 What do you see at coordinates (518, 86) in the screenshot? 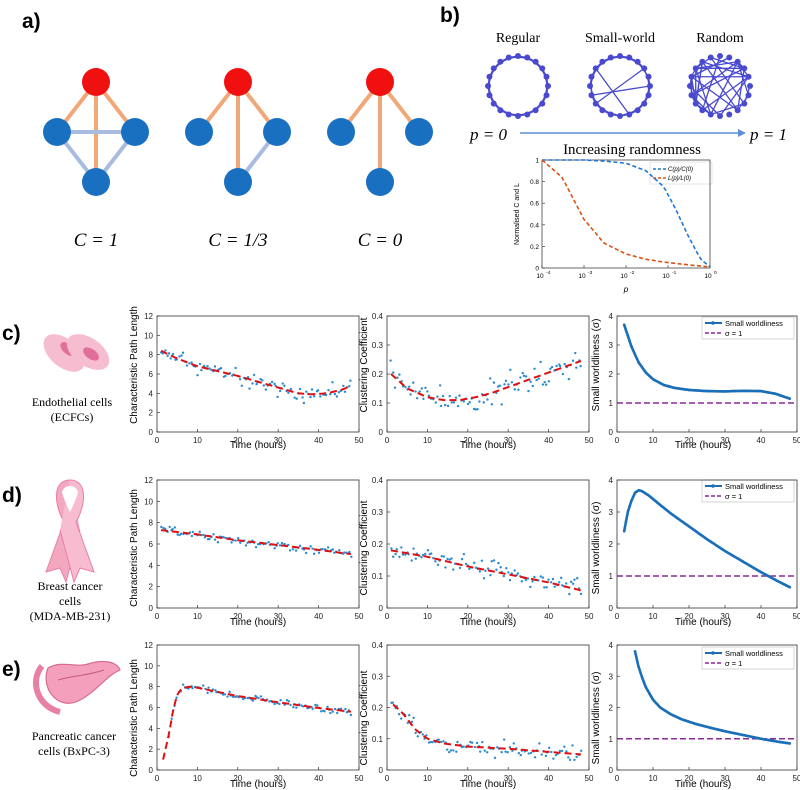
I see `network-regular` at bounding box center [518, 86].